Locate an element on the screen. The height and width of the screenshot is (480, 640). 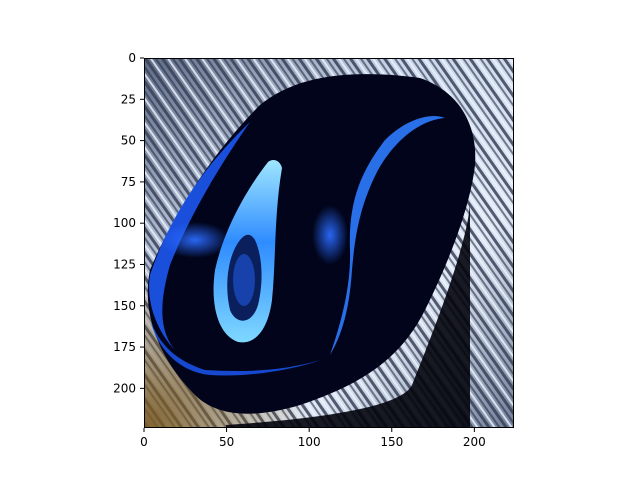
y-tick-label: 200 is located at coordinates (124, 388).